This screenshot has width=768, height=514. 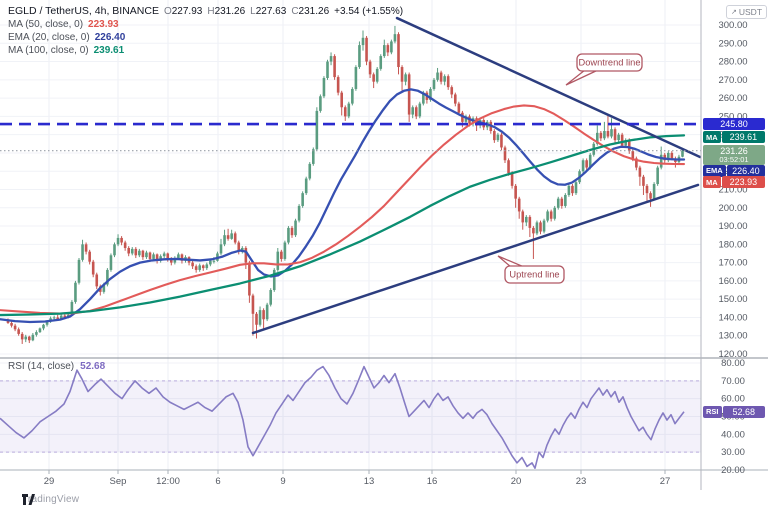 What do you see at coordinates (548, 87) in the screenshot?
I see `downtrend-line` at bounding box center [548, 87].